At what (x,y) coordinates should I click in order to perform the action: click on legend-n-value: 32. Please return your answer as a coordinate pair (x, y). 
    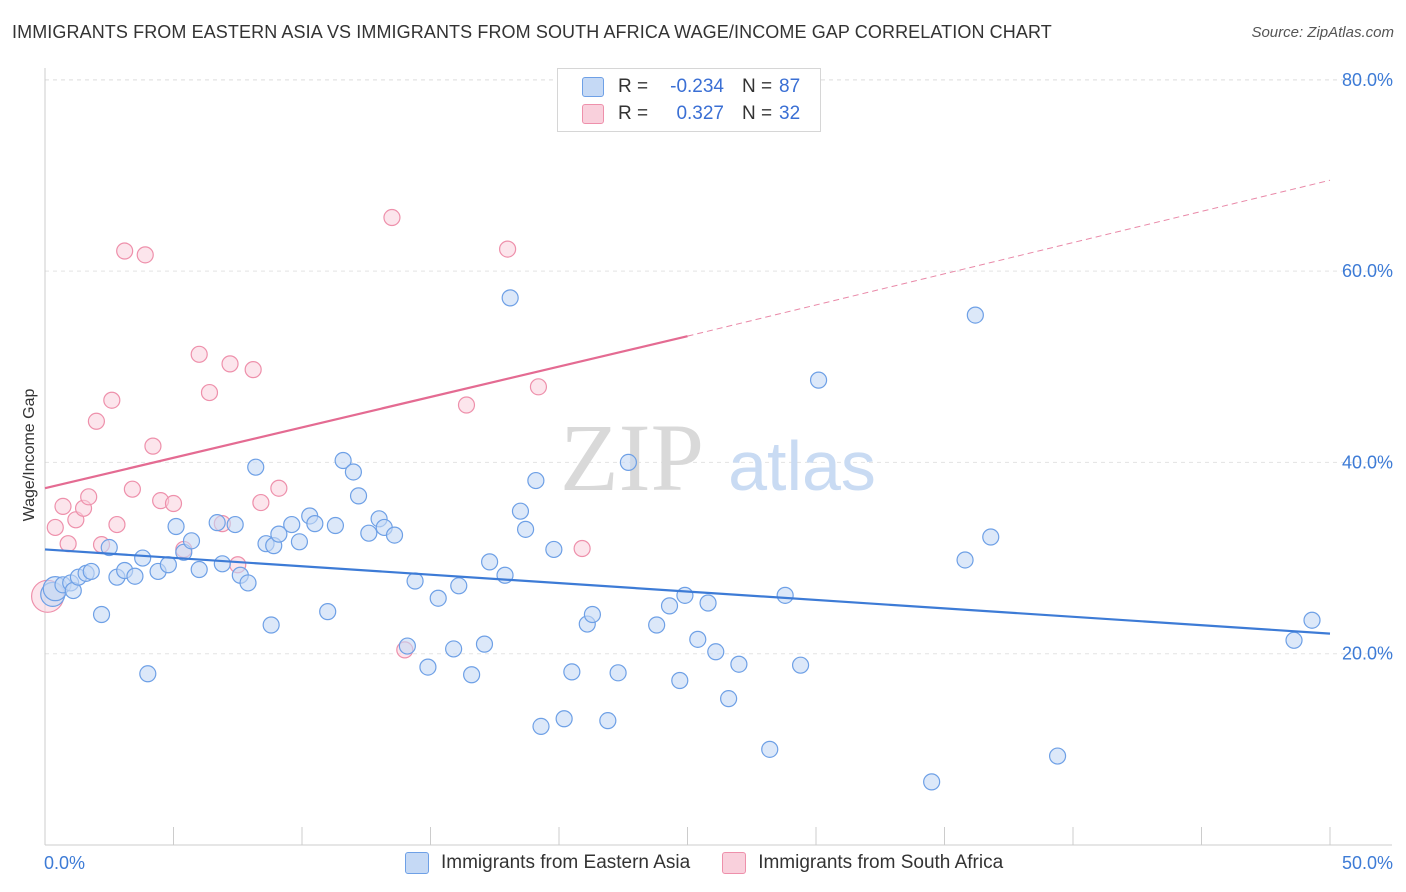
    Looking at the image, I should click on (790, 113).